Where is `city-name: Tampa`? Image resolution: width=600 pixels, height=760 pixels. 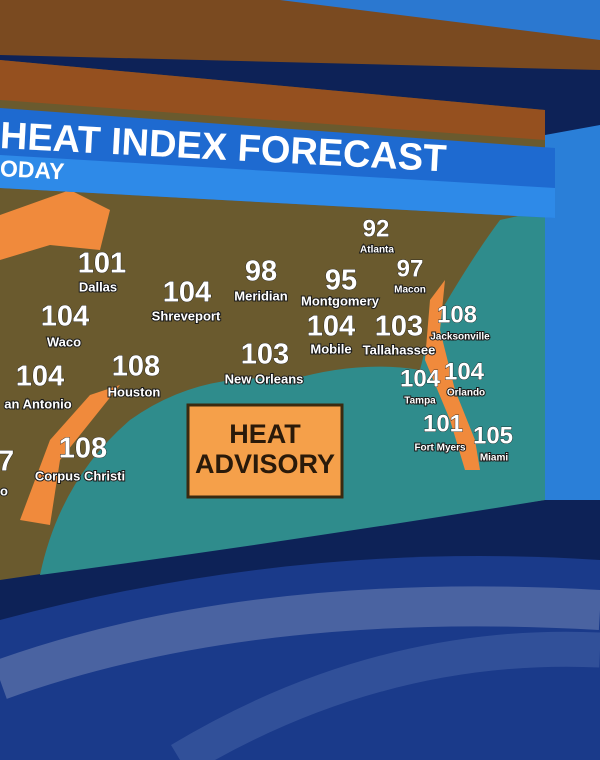
city-name: Tampa is located at coordinates (420, 401).